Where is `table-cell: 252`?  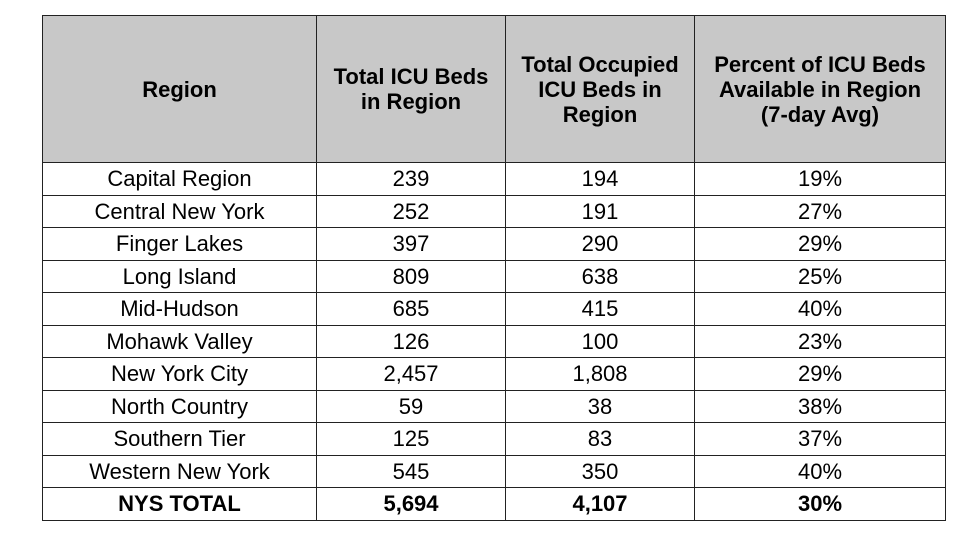
table-cell: 252 is located at coordinates (411, 211).